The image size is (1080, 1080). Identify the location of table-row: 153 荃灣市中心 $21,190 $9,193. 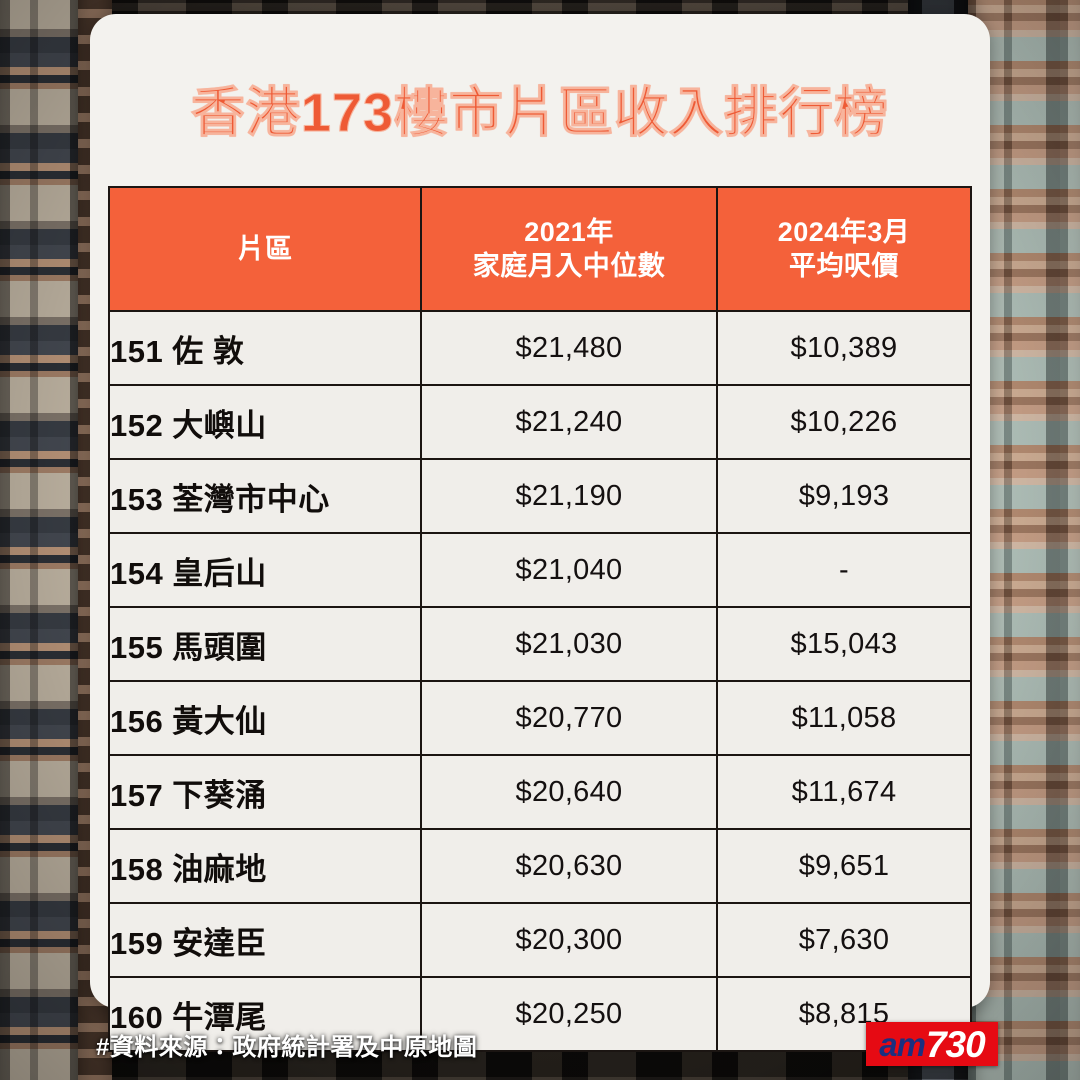
(540, 496).